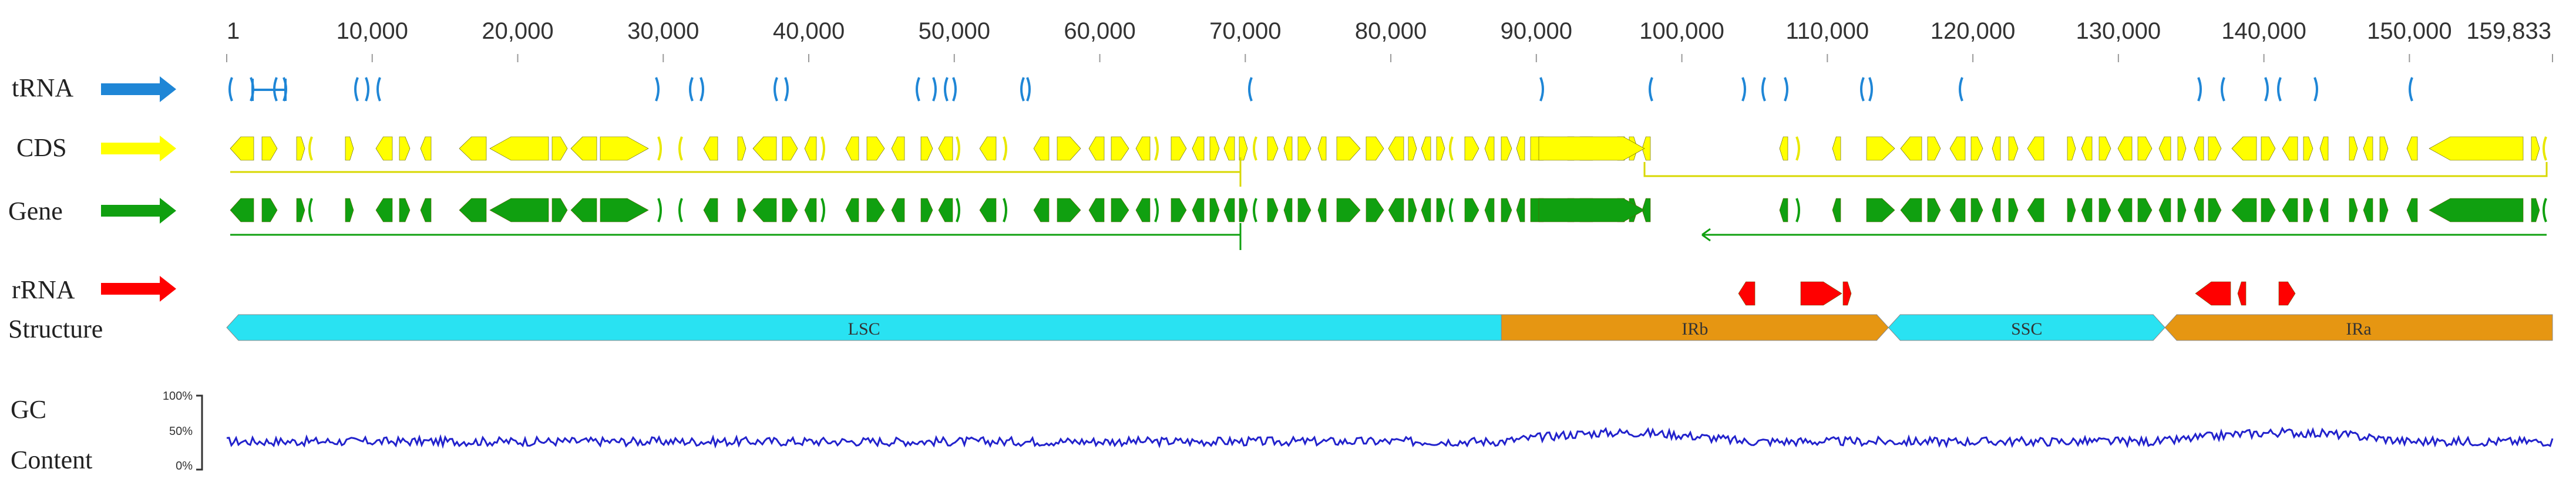 This screenshot has width=2576, height=496. Describe the element at coordinates (2263, 31) in the screenshot. I see `axis-tick-label: 140,000` at that location.